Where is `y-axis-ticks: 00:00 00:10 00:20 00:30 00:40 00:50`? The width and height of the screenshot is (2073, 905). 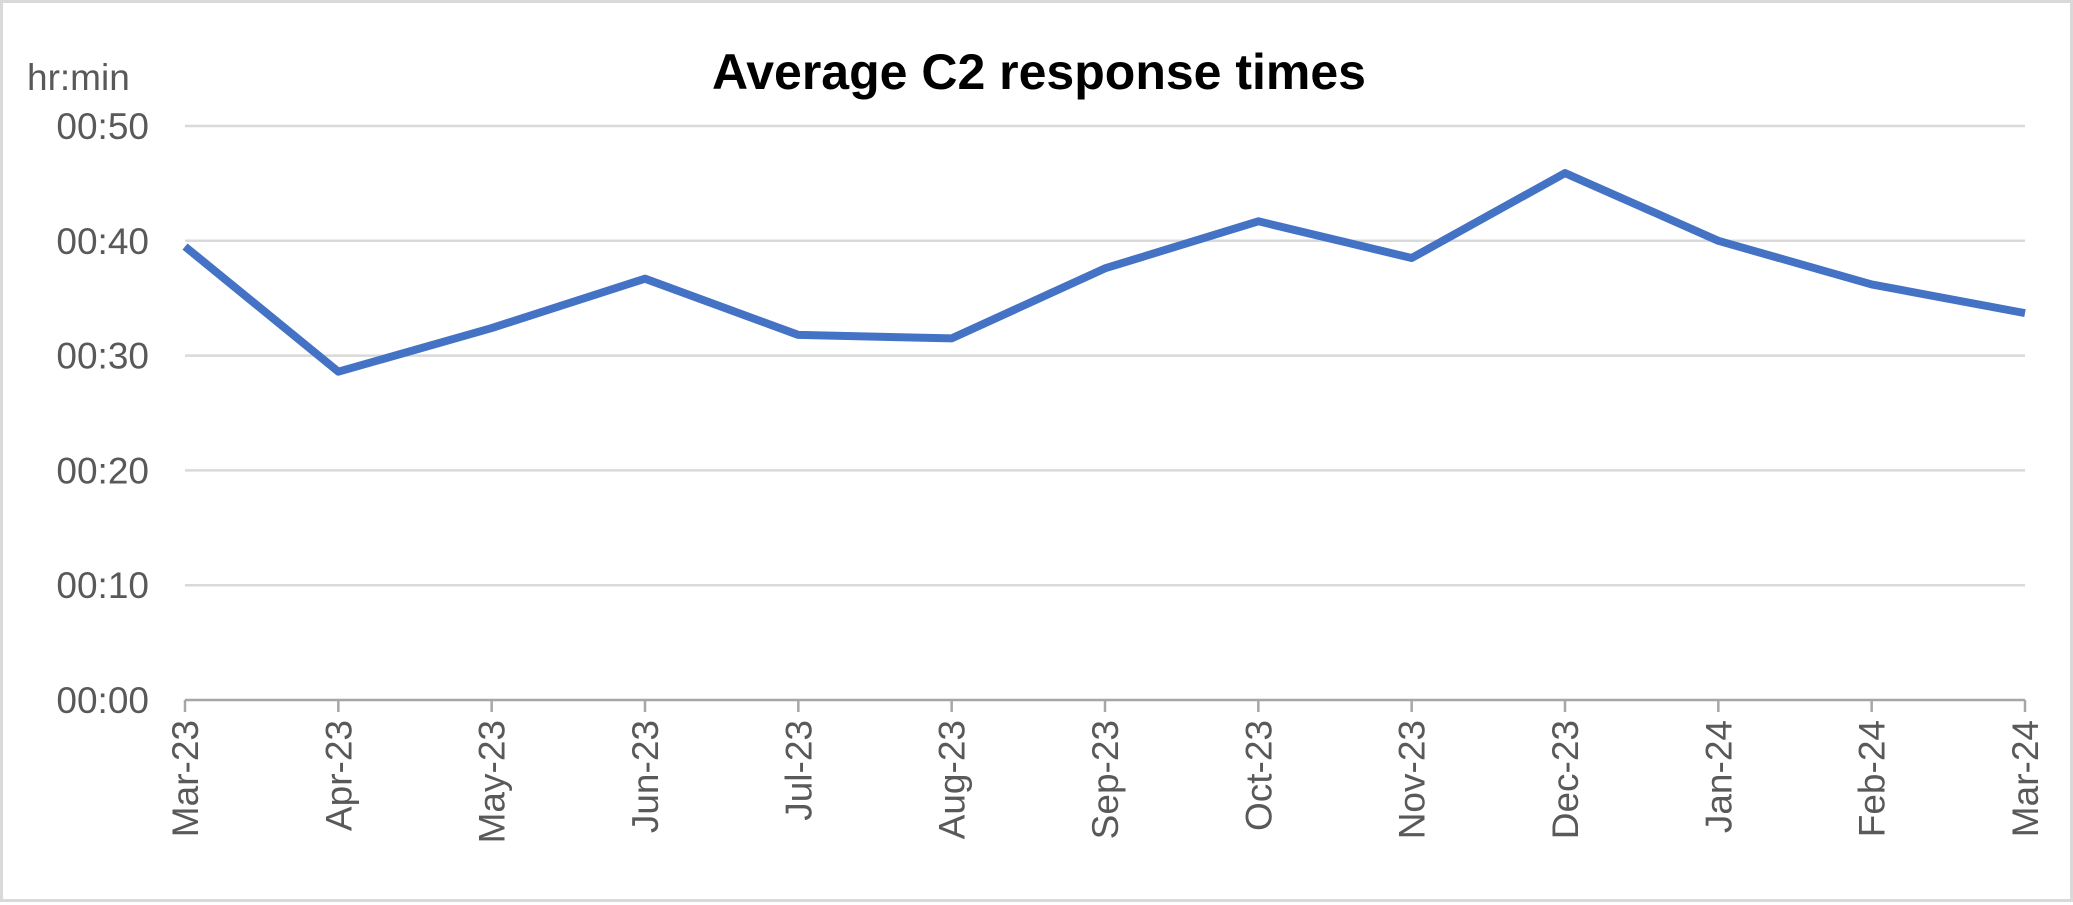
y-axis-ticks: 00:00 00:10 00:20 00:30 00:40 00:50 is located at coordinates (102, 413).